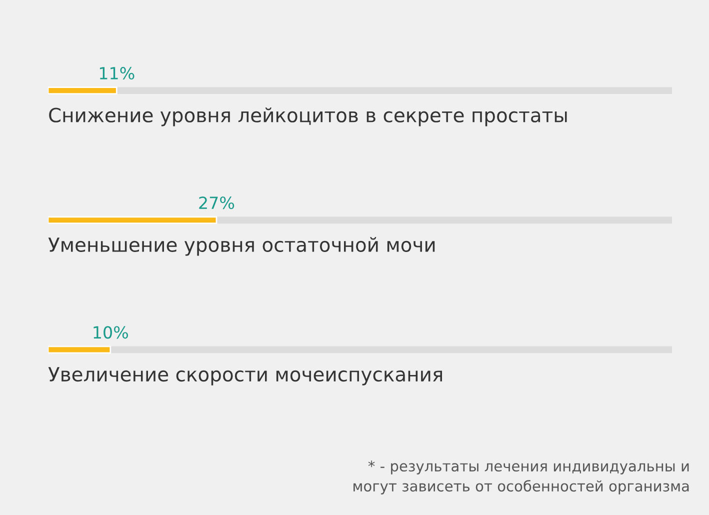 Image resolution: width=709 pixels, height=515 pixels. I want to click on data-label: 11%, so click(117, 73).